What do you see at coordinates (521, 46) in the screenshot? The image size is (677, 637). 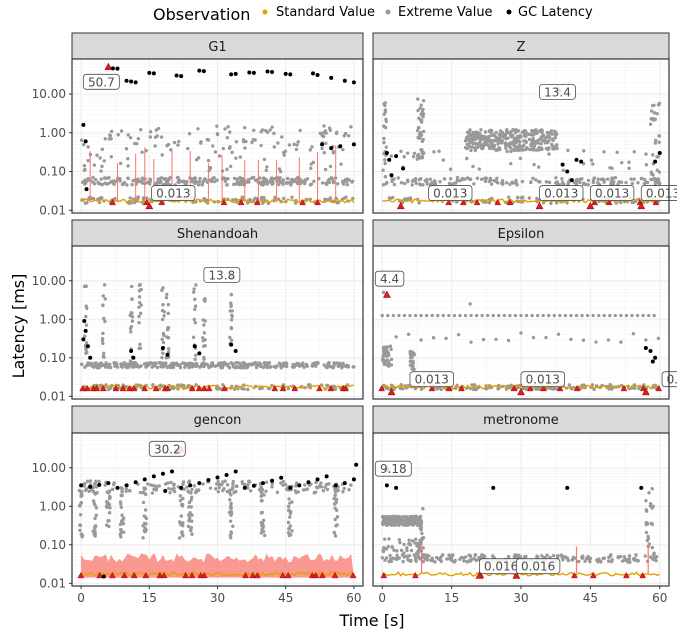 I see `facet-strip` at bounding box center [521, 46].